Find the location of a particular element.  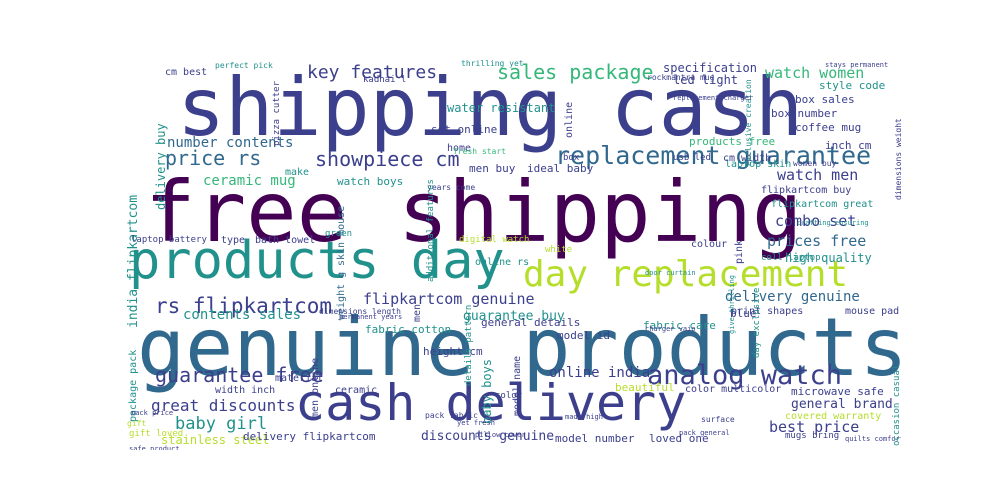

cloud-word: box is located at coordinates (571, 158).